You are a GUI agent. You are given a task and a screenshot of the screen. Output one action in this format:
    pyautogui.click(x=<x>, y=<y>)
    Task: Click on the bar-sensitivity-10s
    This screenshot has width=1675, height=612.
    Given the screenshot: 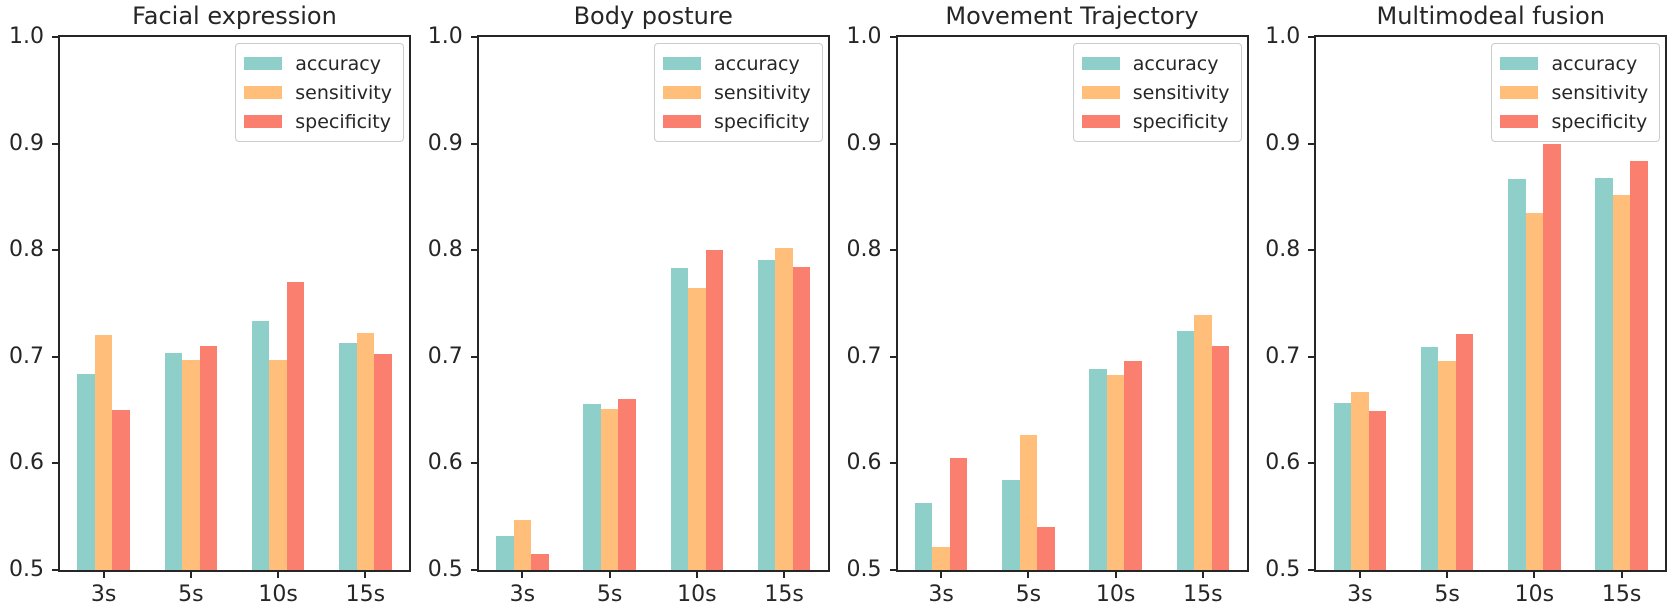 What is the action you would take?
    pyautogui.click(x=1115, y=472)
    